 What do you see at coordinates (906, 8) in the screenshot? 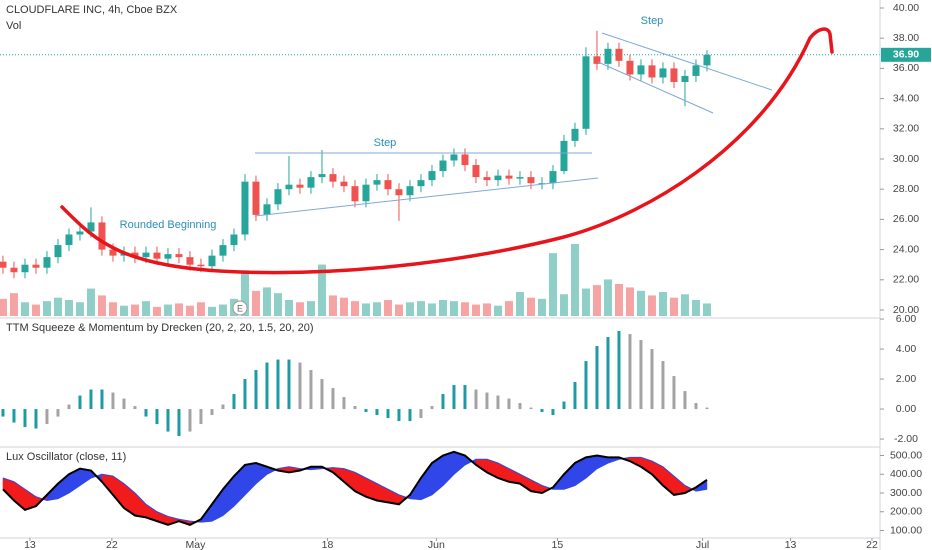
I see `y-tick-label: 40.00` at bounding box center [906, 8].